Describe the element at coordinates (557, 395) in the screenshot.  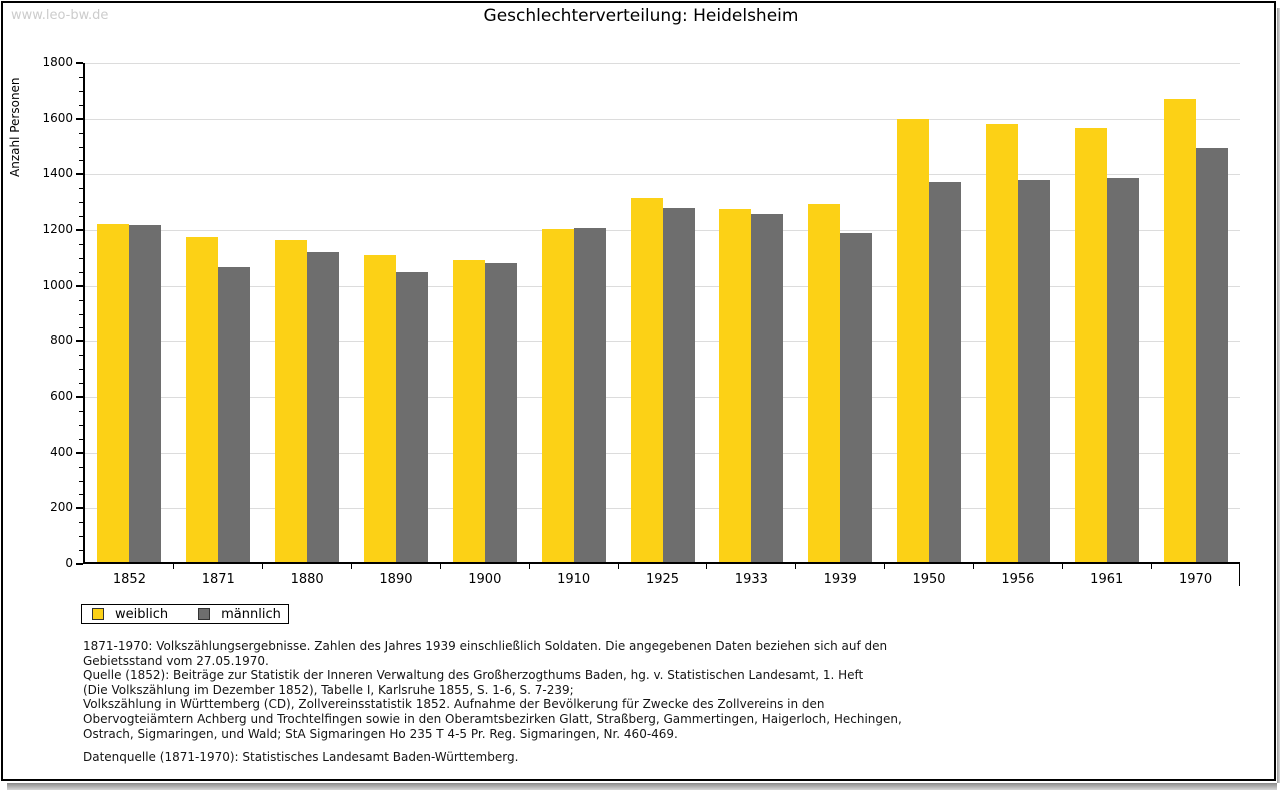
I see `bar-weiblich-1910` at that location.